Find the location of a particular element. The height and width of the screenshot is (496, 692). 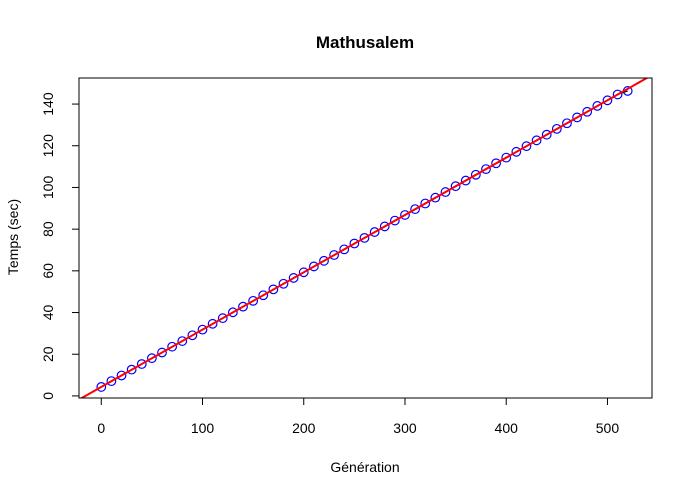

y-tick-label: 80 is located at coordinates (48, 229).